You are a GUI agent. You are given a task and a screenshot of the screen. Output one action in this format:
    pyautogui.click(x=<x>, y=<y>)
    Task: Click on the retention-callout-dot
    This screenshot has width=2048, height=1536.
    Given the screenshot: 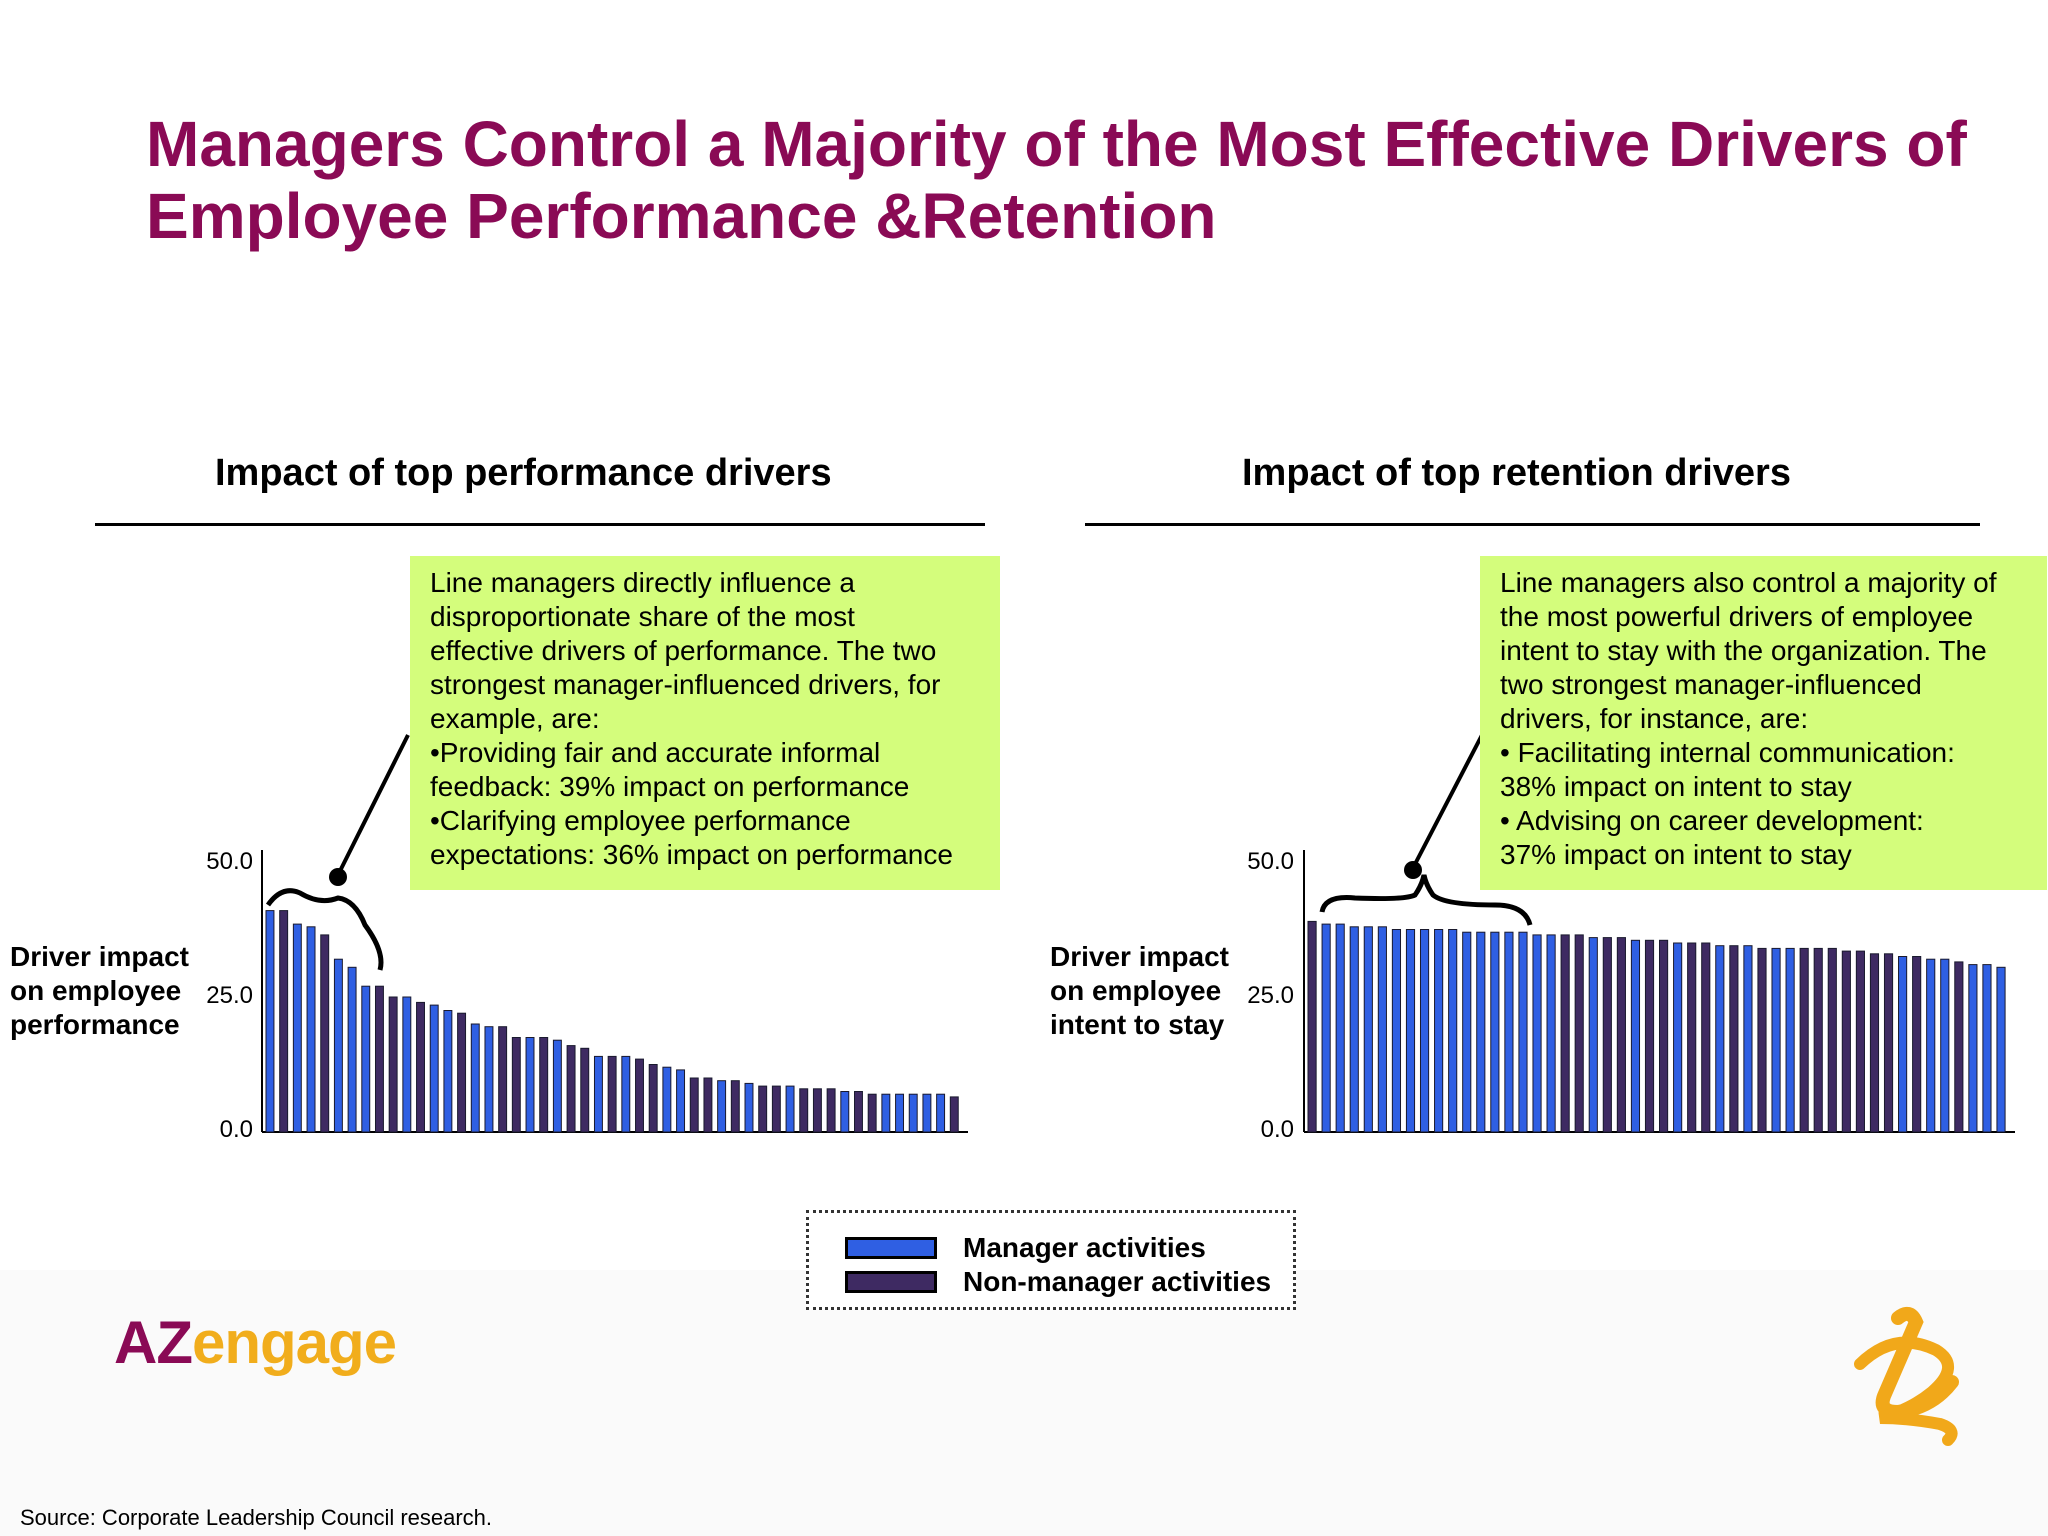 What is the action you would take?
    pyautogui.click(x=1413, y=870)
    